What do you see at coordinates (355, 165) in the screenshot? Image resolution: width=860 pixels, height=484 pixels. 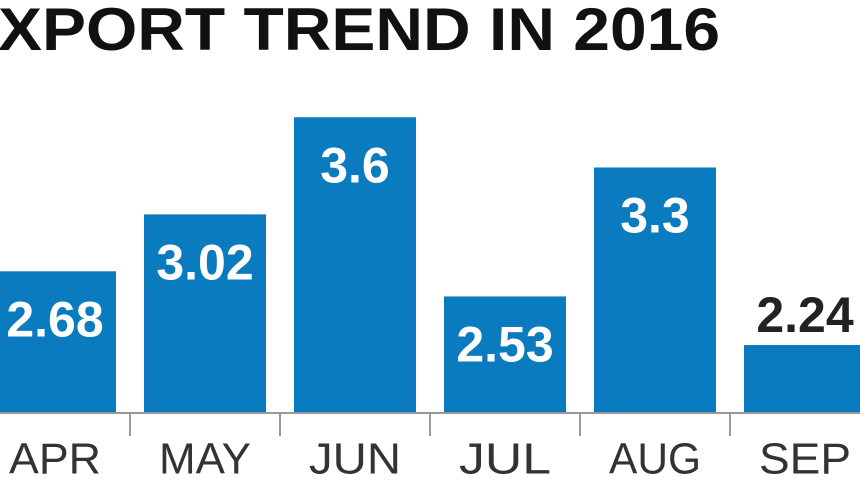 I see `value-label: 3.6` at bounding box center [355, 165].